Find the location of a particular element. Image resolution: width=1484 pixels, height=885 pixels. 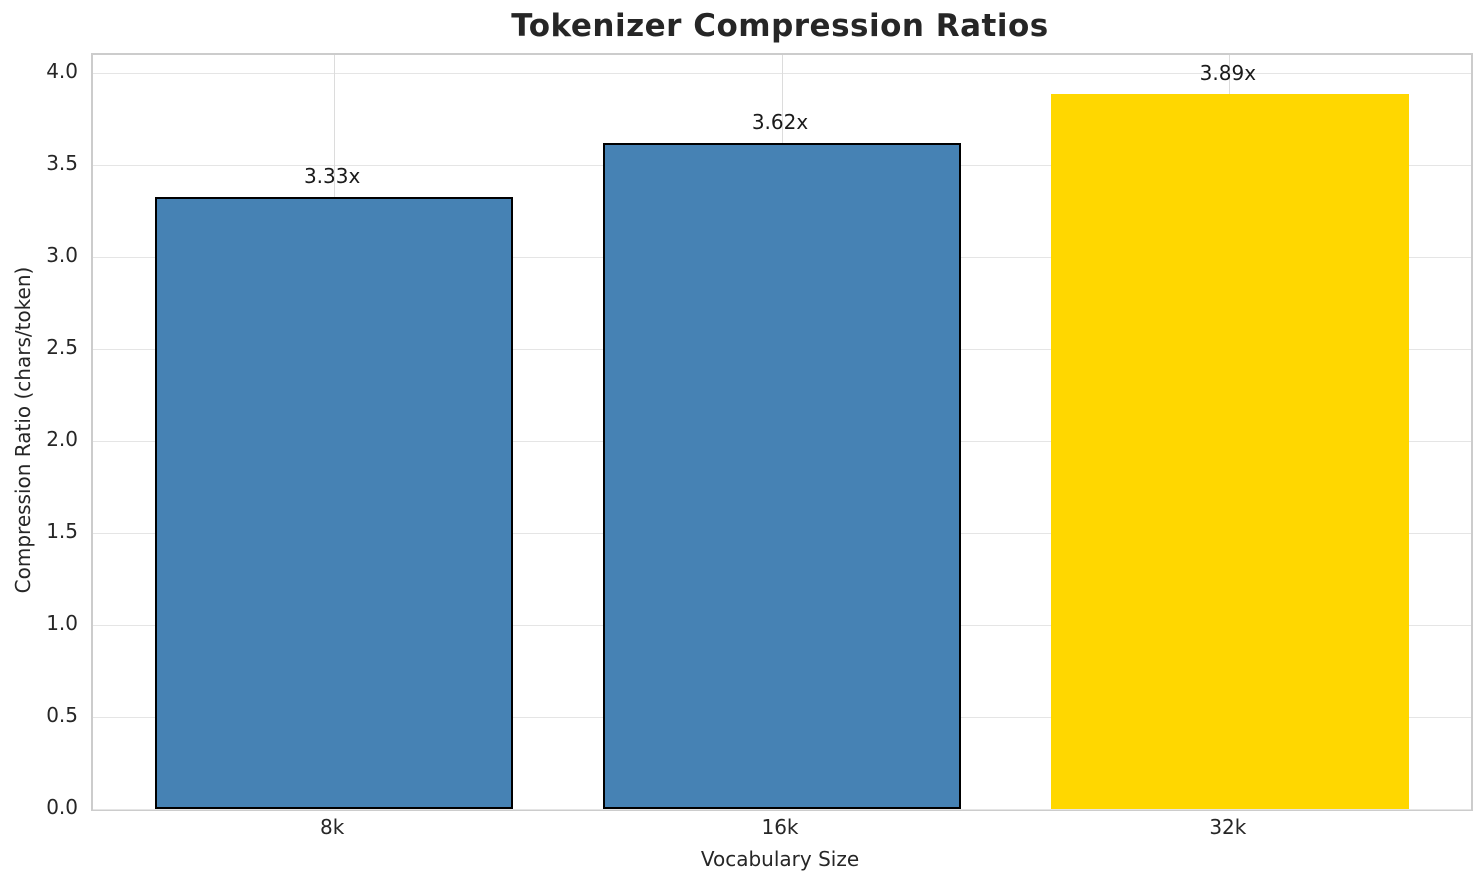

y-tick-label: 4.0 is located at coordinates (62, 71).